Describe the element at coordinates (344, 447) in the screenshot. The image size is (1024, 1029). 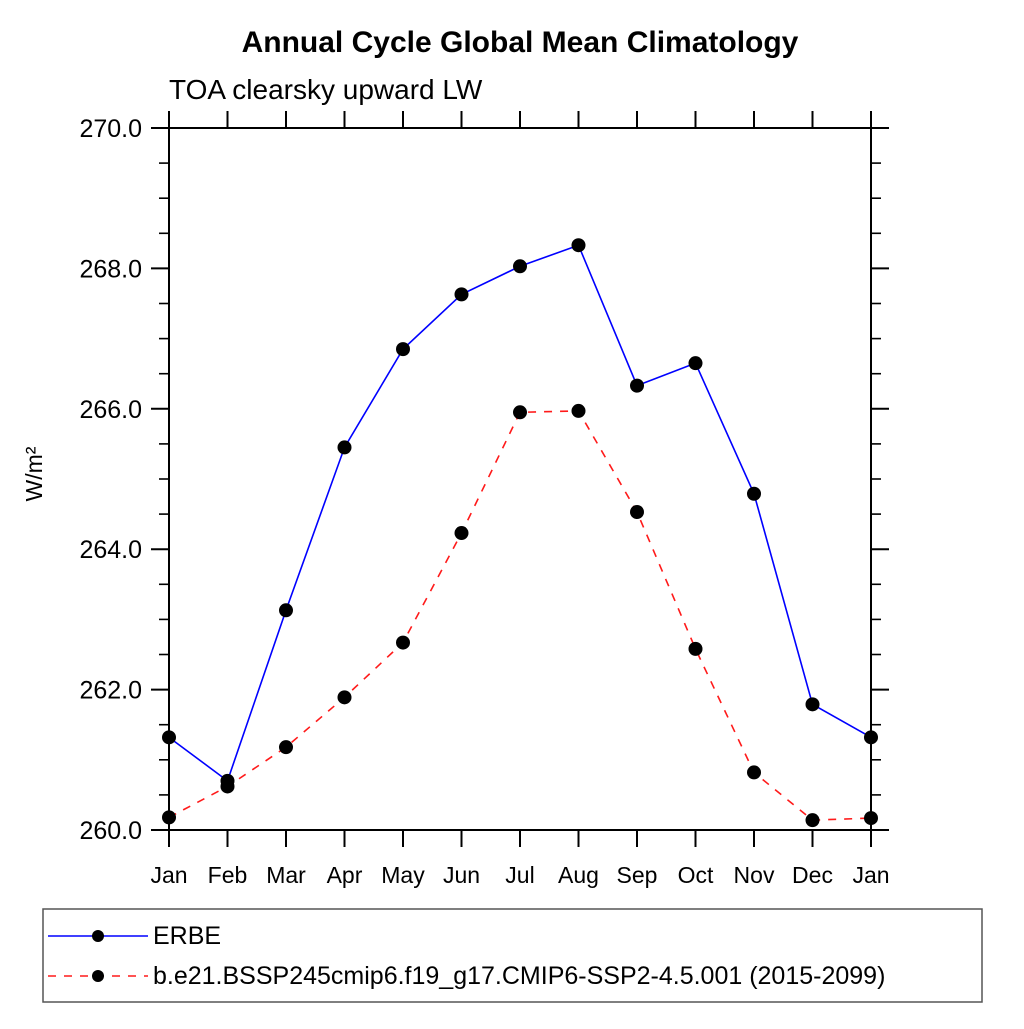
I see `data-point-0-apr` at that location.